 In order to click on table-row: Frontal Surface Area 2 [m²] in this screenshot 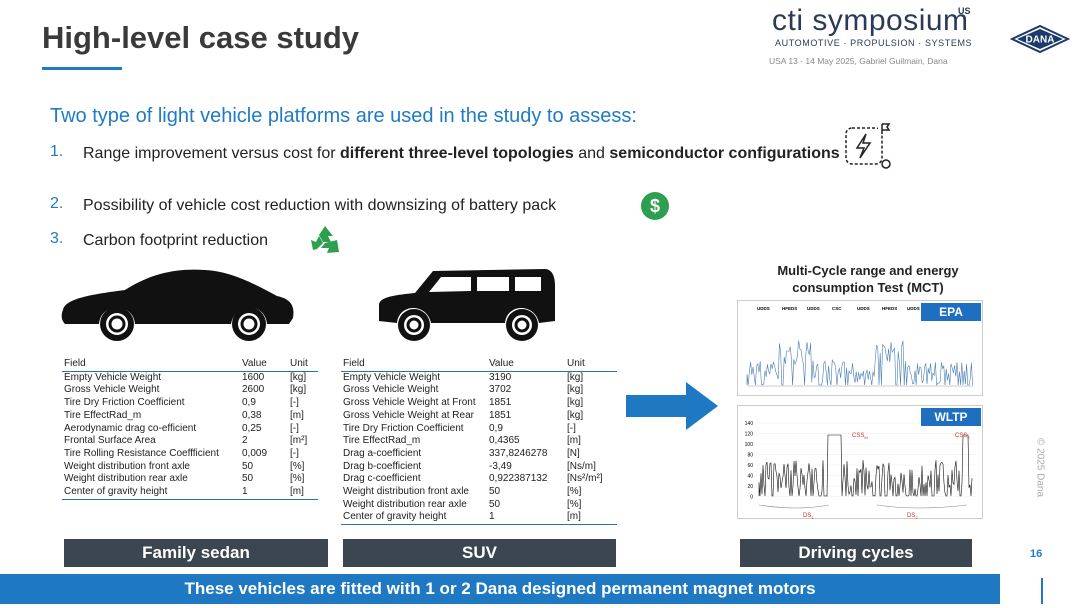, I will do `click(190, 441)`.